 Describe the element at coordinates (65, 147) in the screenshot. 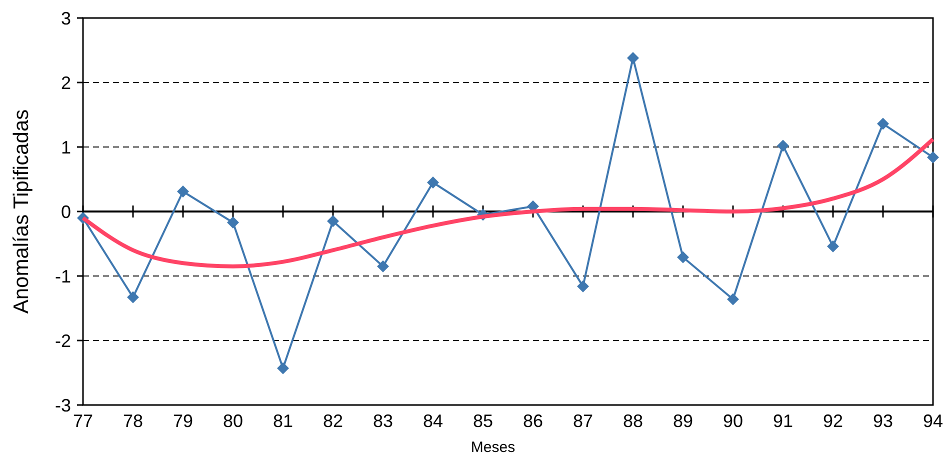

I see `y-tick-label: 1` at that location.